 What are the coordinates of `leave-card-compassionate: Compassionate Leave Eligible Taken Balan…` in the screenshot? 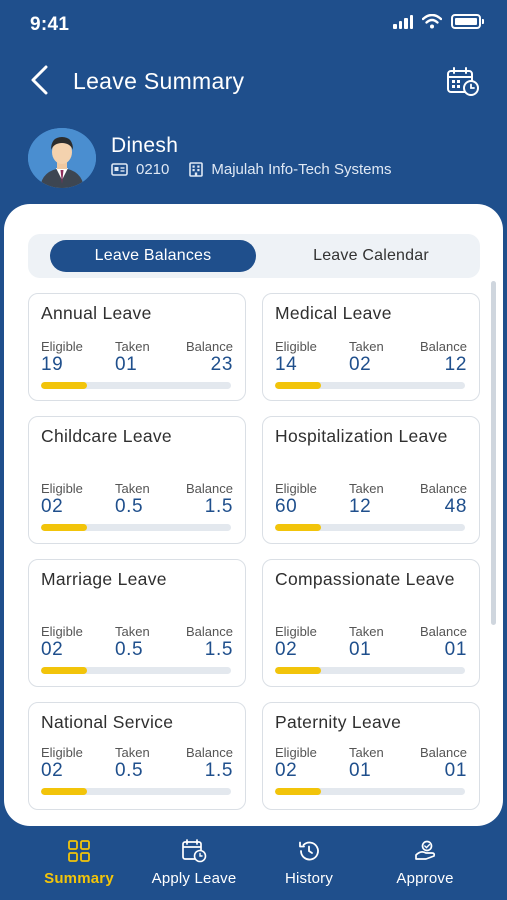 It's located at (371, 623).